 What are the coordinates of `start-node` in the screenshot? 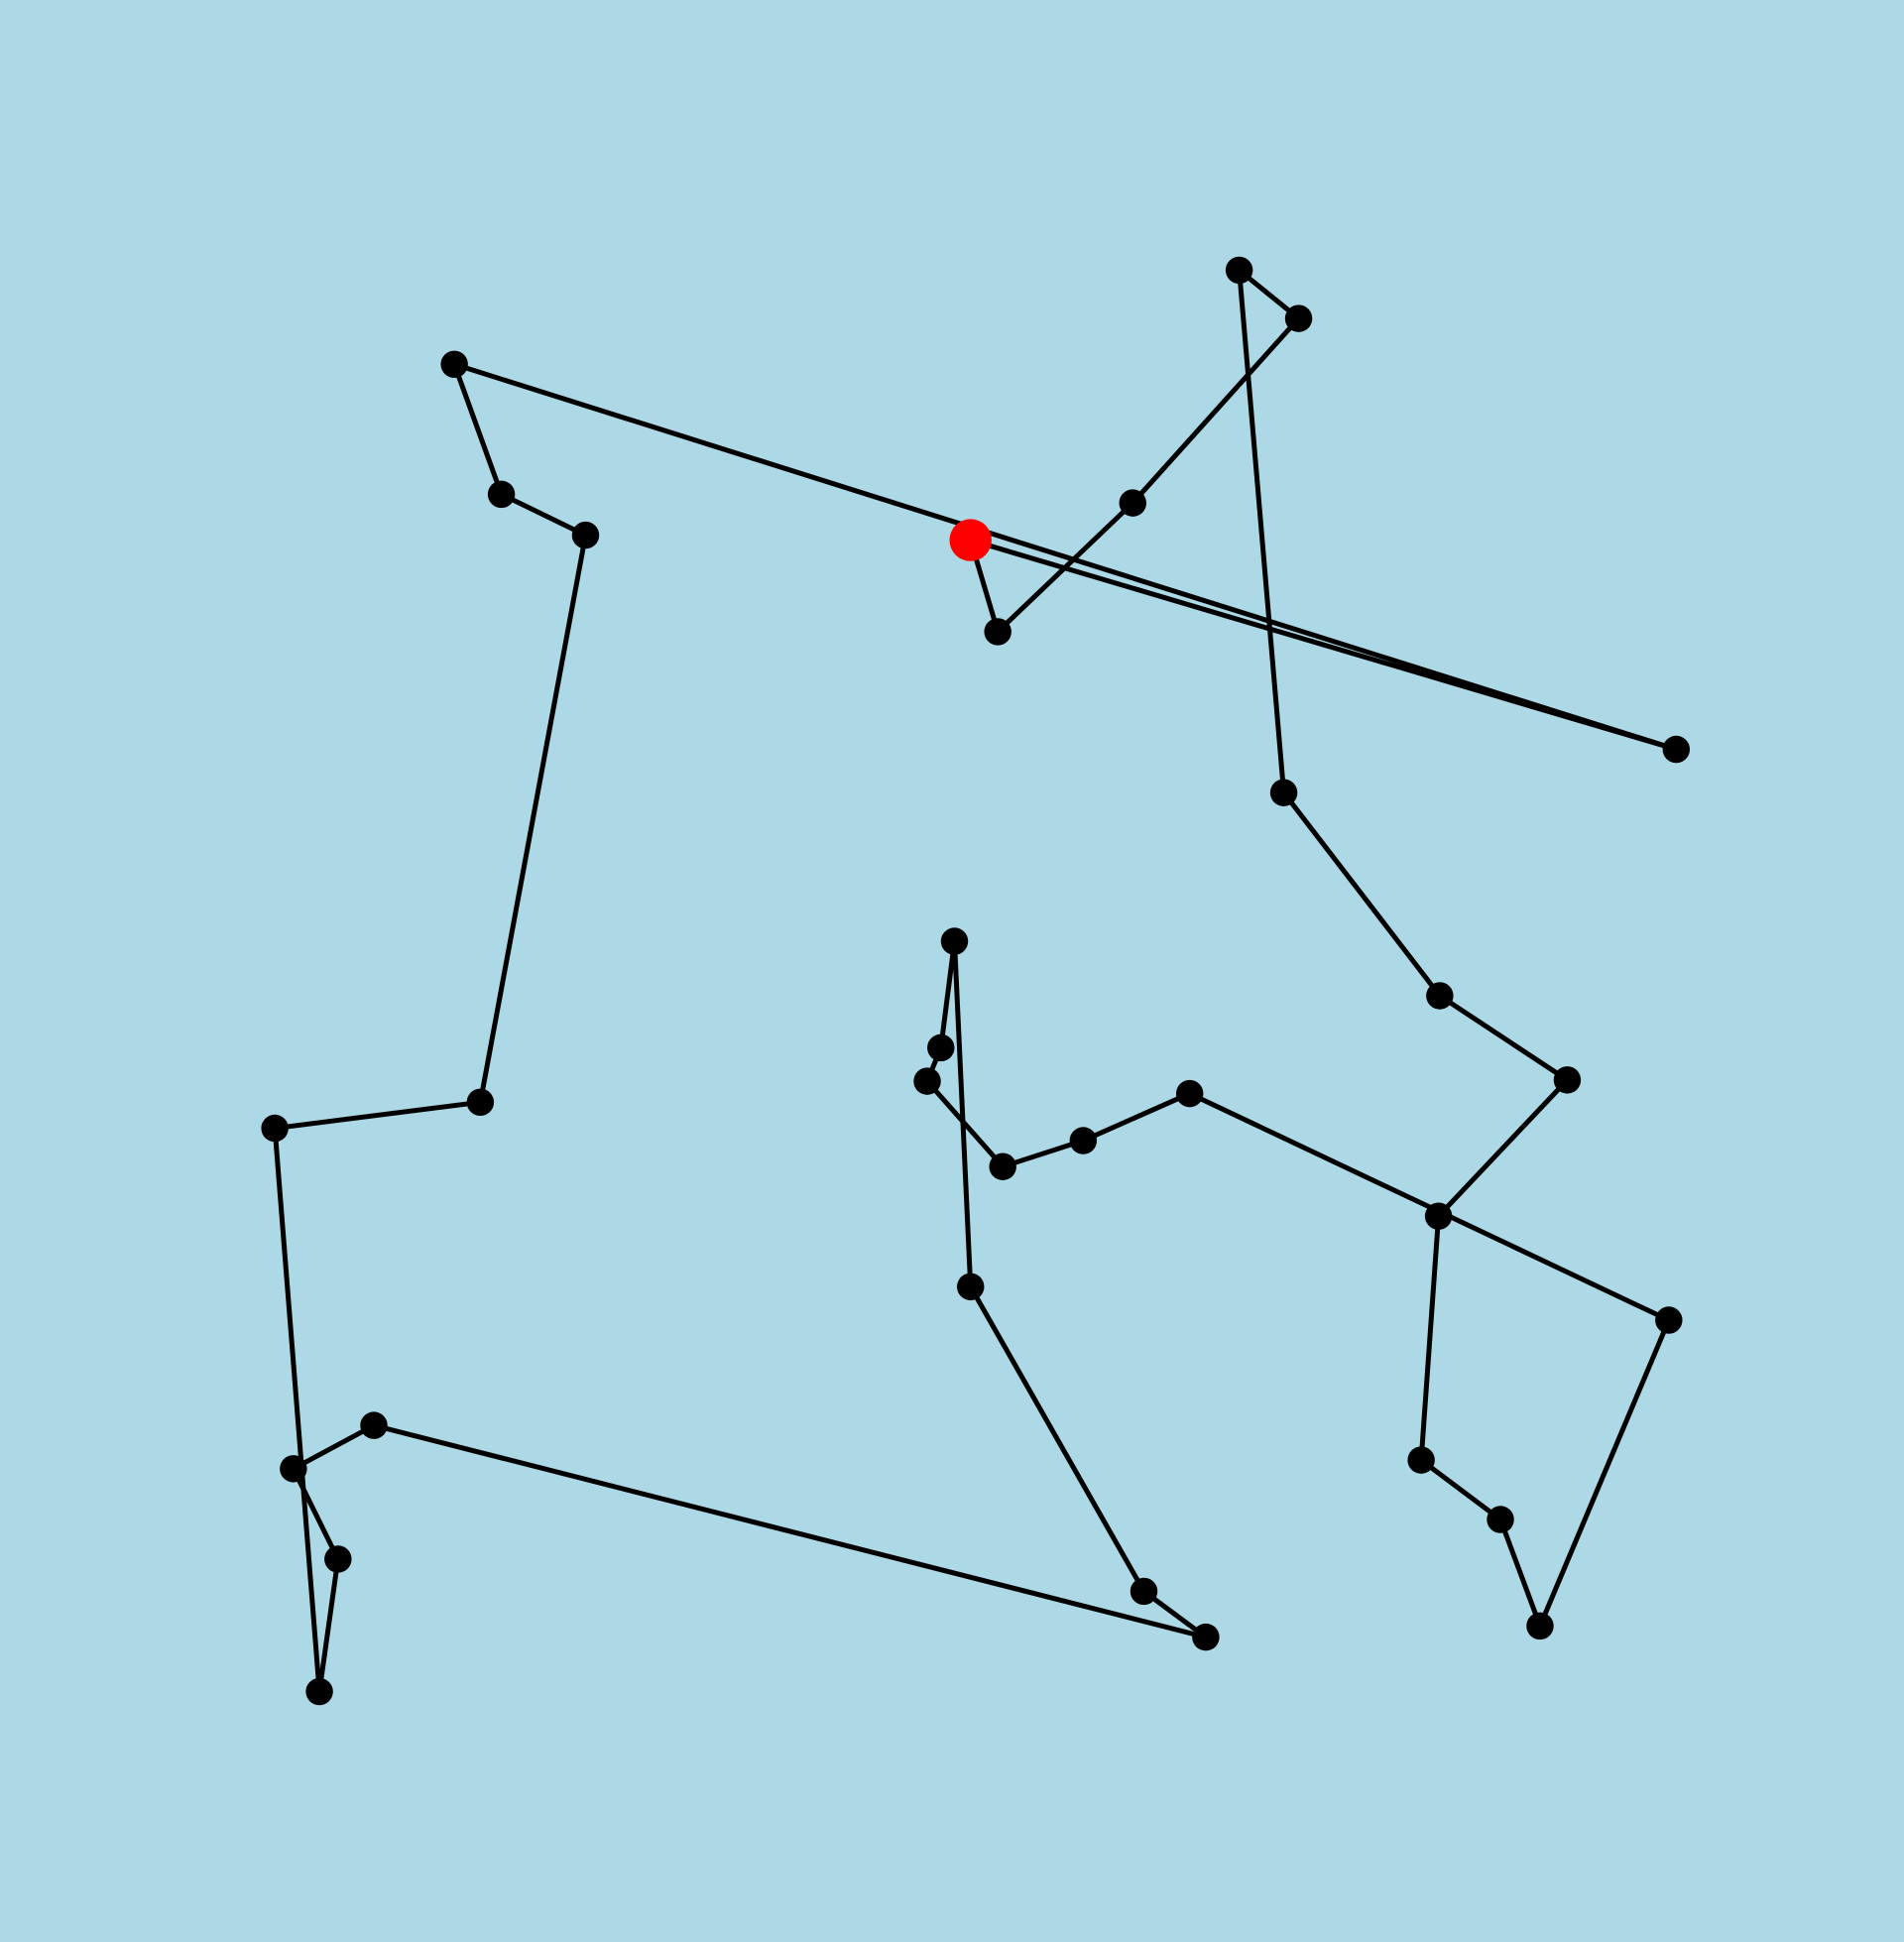 It's located at (970, 540).